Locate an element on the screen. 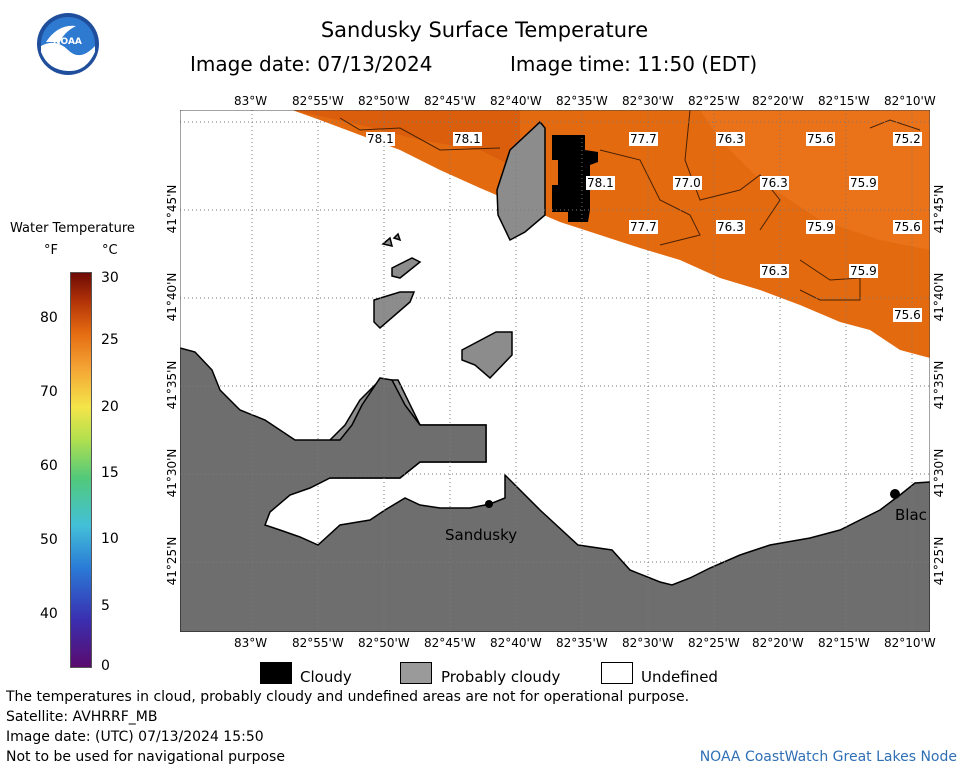  place-label-blac: Blac is located at coordinates (911, 515).